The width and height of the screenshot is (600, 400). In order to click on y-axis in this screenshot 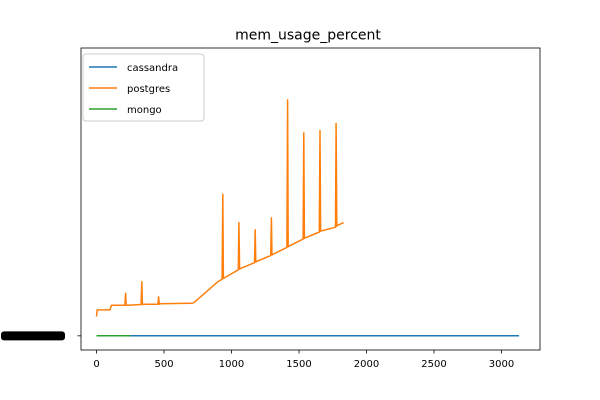, I will do `click(41, 336)`.